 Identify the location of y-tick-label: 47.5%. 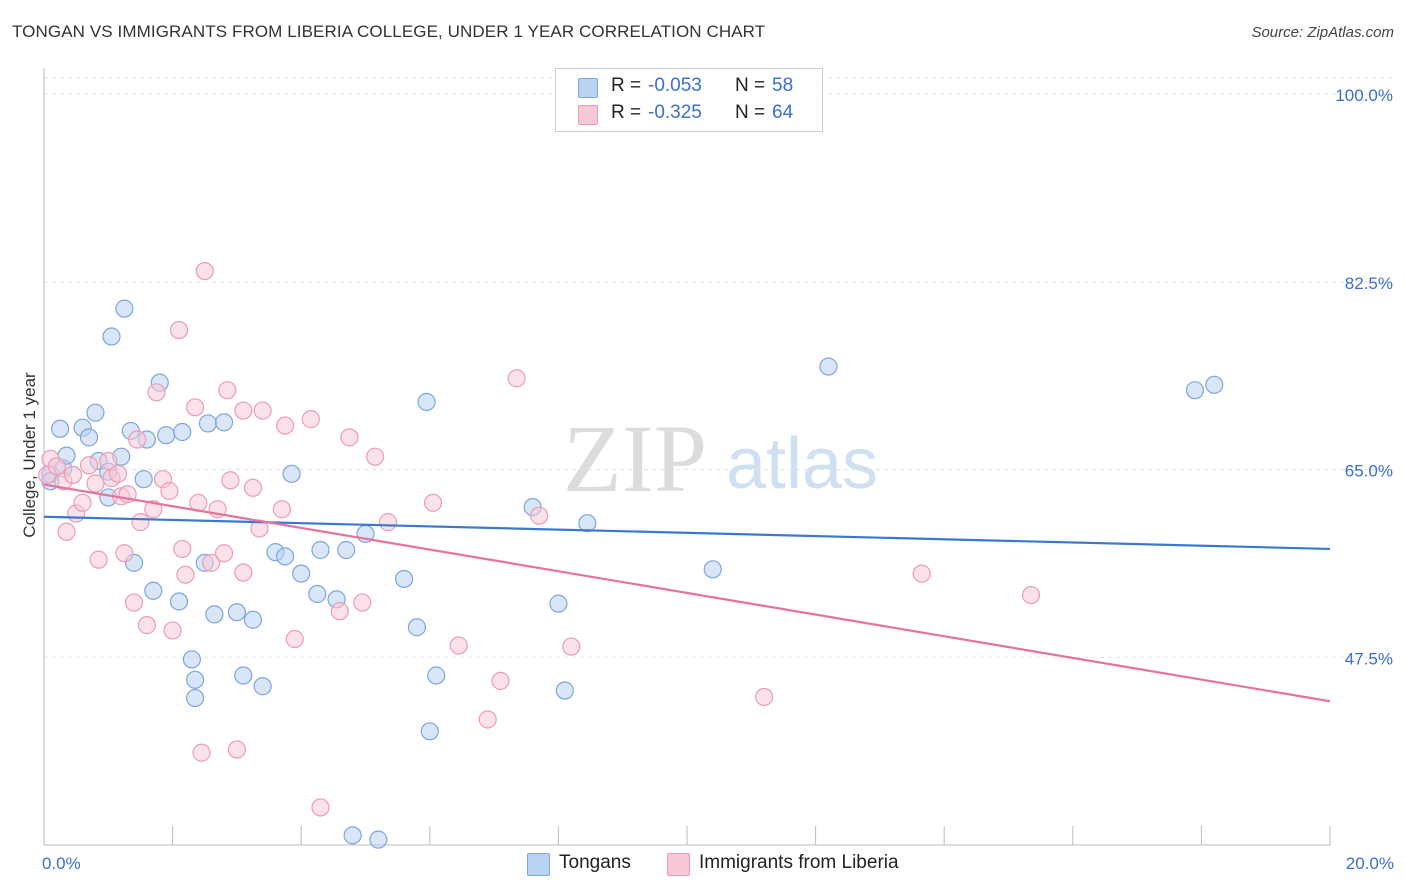
(1369, 658).